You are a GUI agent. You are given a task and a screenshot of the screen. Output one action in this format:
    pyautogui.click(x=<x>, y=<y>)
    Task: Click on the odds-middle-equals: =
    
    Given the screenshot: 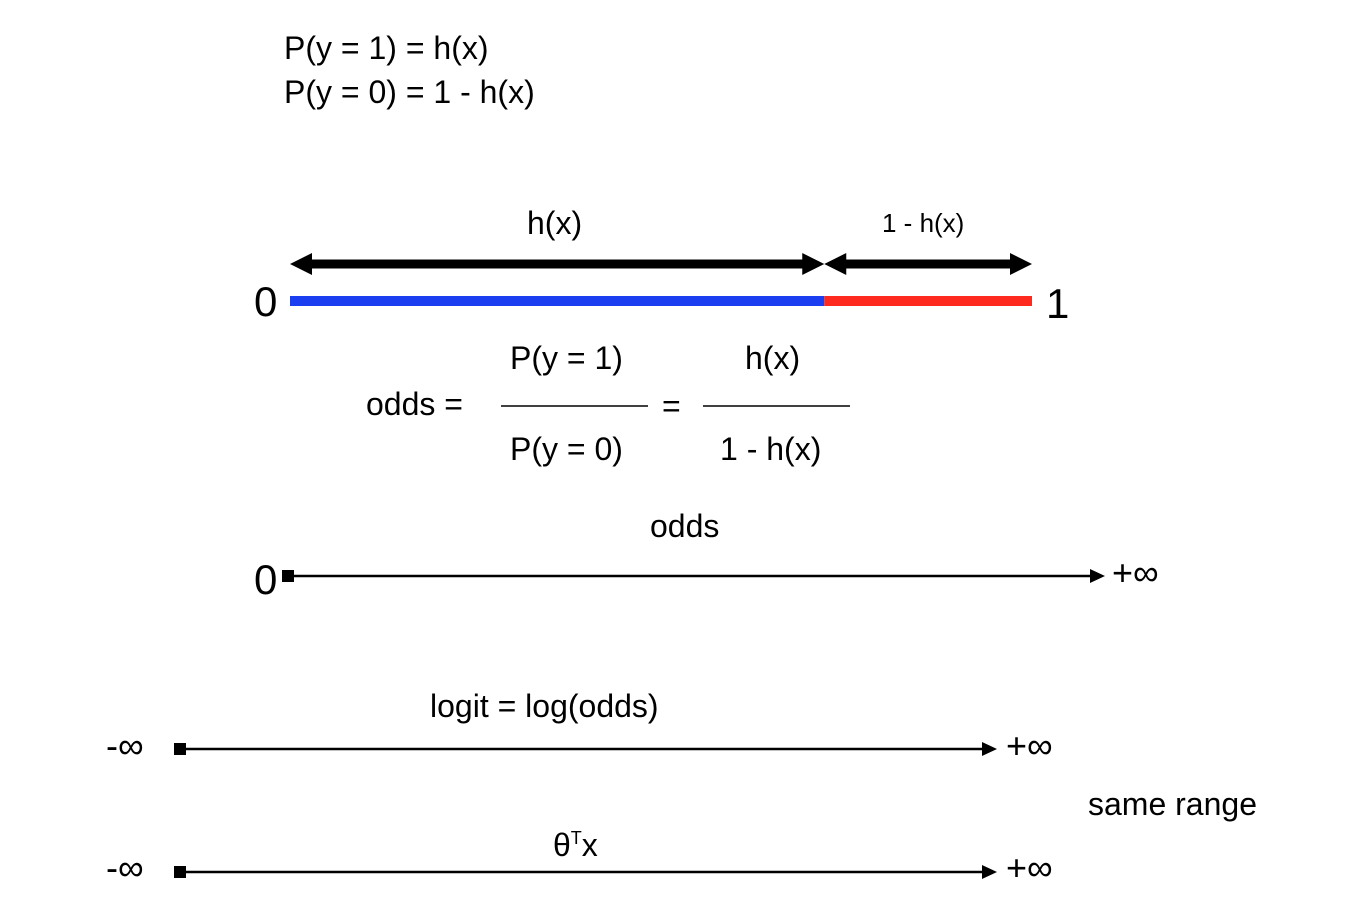 What is the action you would take?
    pyautogui.click(x=671, y=406)
    